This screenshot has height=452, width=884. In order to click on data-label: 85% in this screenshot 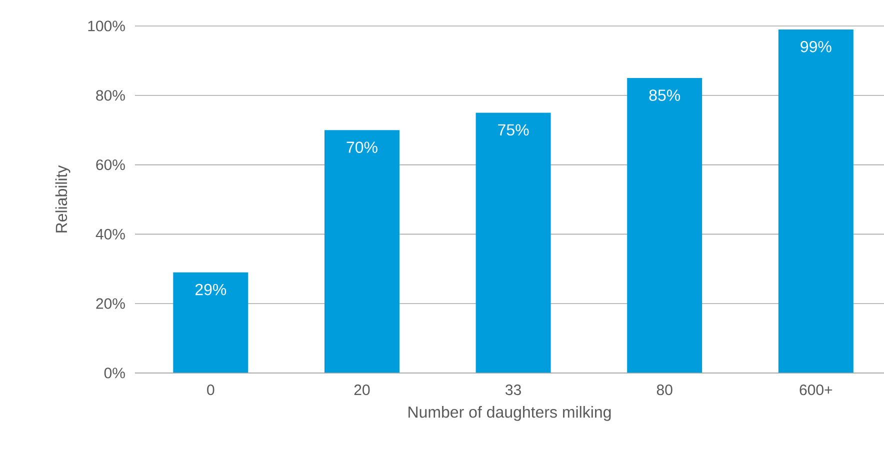, I will do `click(664, 95)`.